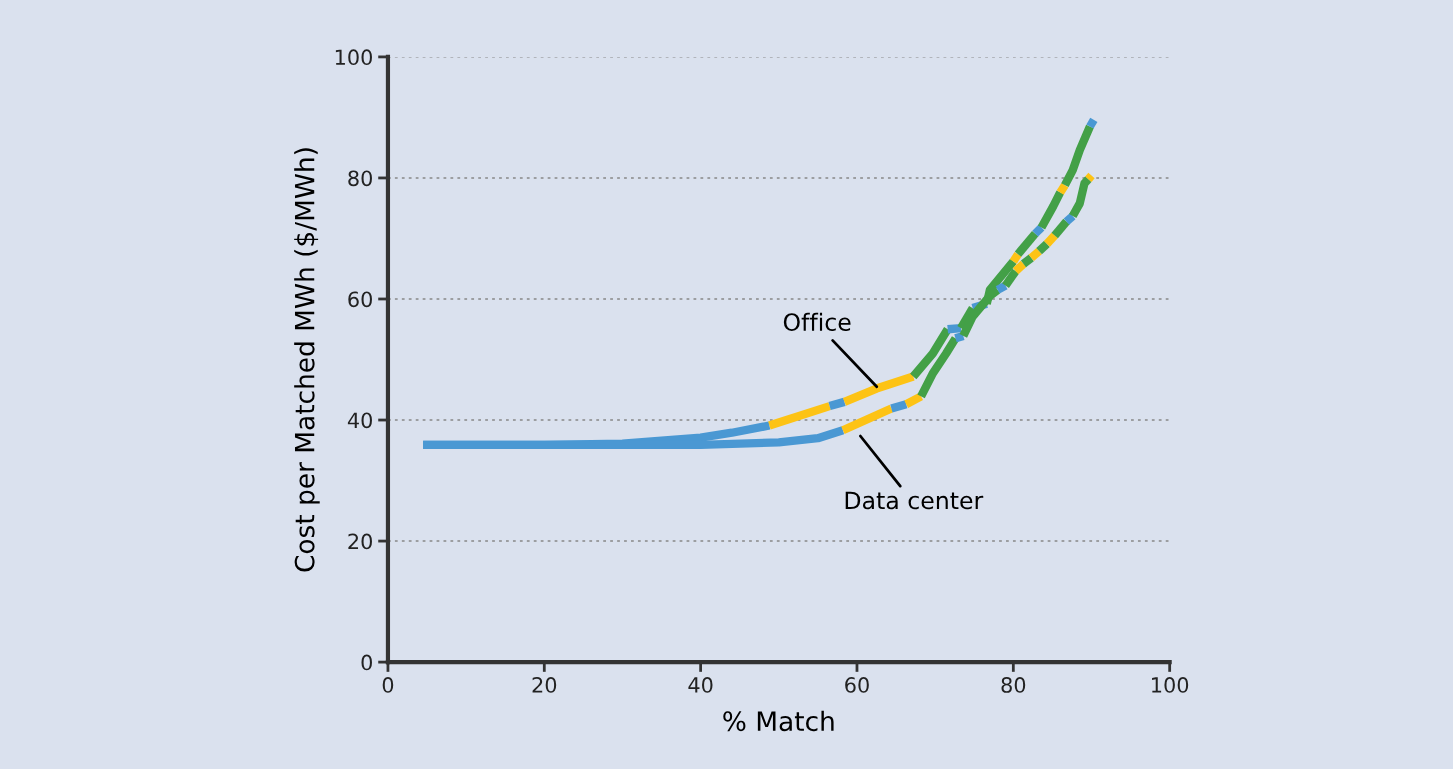 The width and height of the screenshot is (1453, 769). What do you see at coordinates (359, 420) in the screenshot?
I see `y-tick-label: 40` at bounding box center [359, 420].